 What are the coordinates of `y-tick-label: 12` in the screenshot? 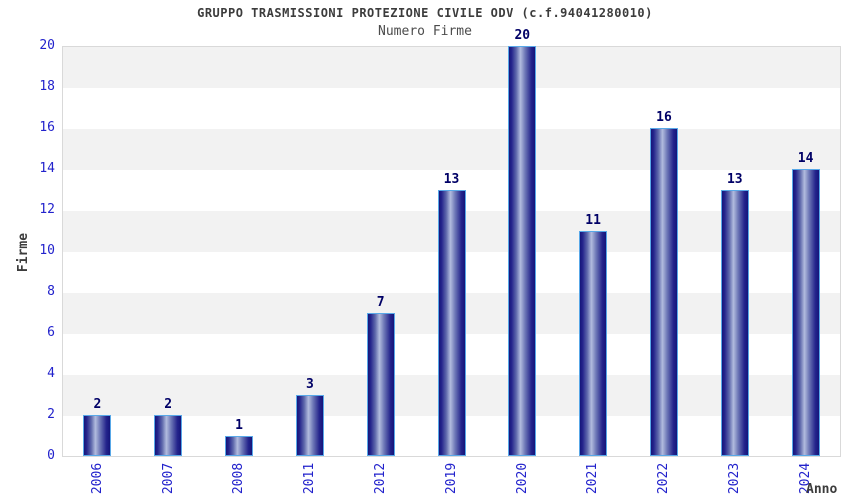 It's located at (47, 209).